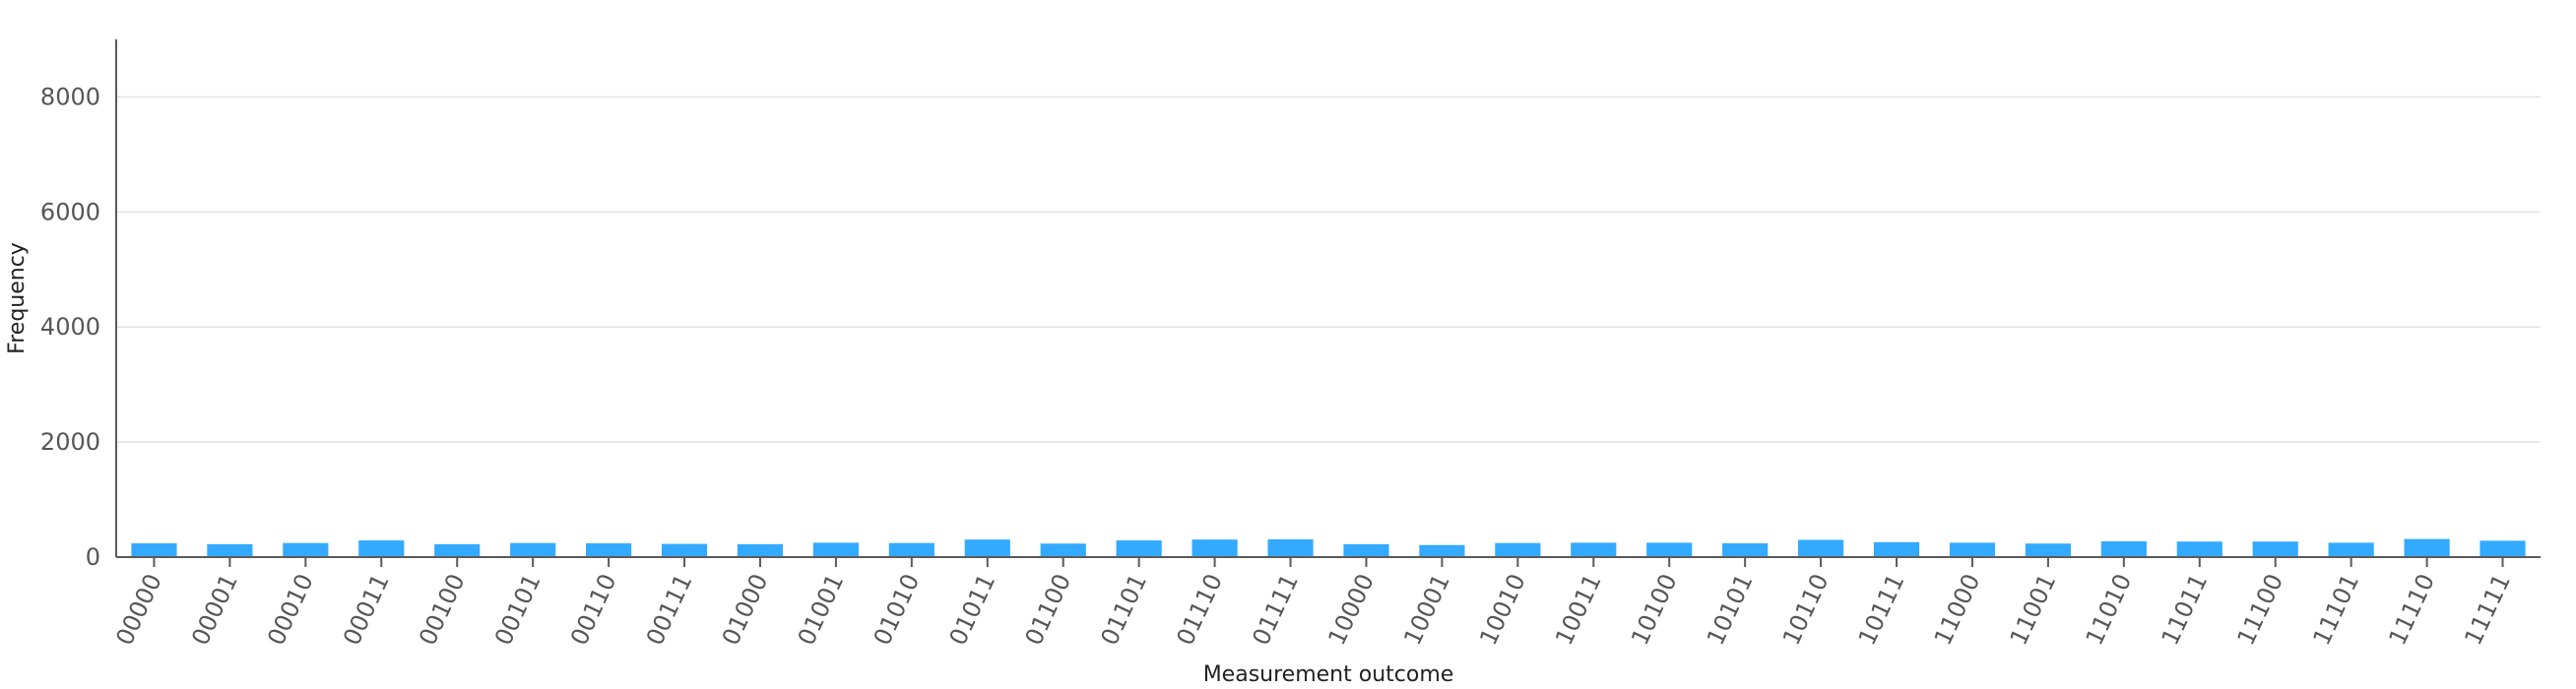 This screenshot has height=689, width=2576. What do you see at coordinates (2411, 610) in the screenshot?
I see `x-tick-label: 11110` at bounding box center [2411, 610].